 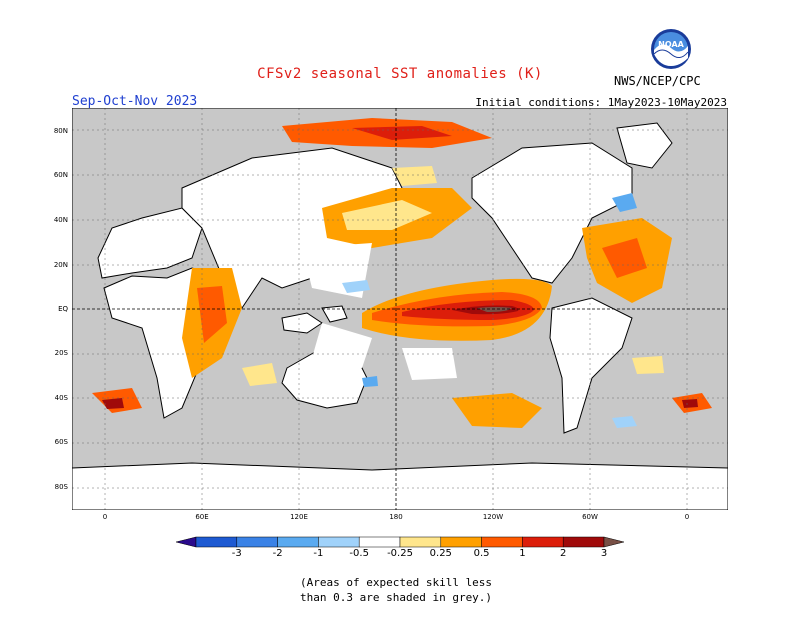 I want to click on lat-label: 40N, so click(x=60, y=220).